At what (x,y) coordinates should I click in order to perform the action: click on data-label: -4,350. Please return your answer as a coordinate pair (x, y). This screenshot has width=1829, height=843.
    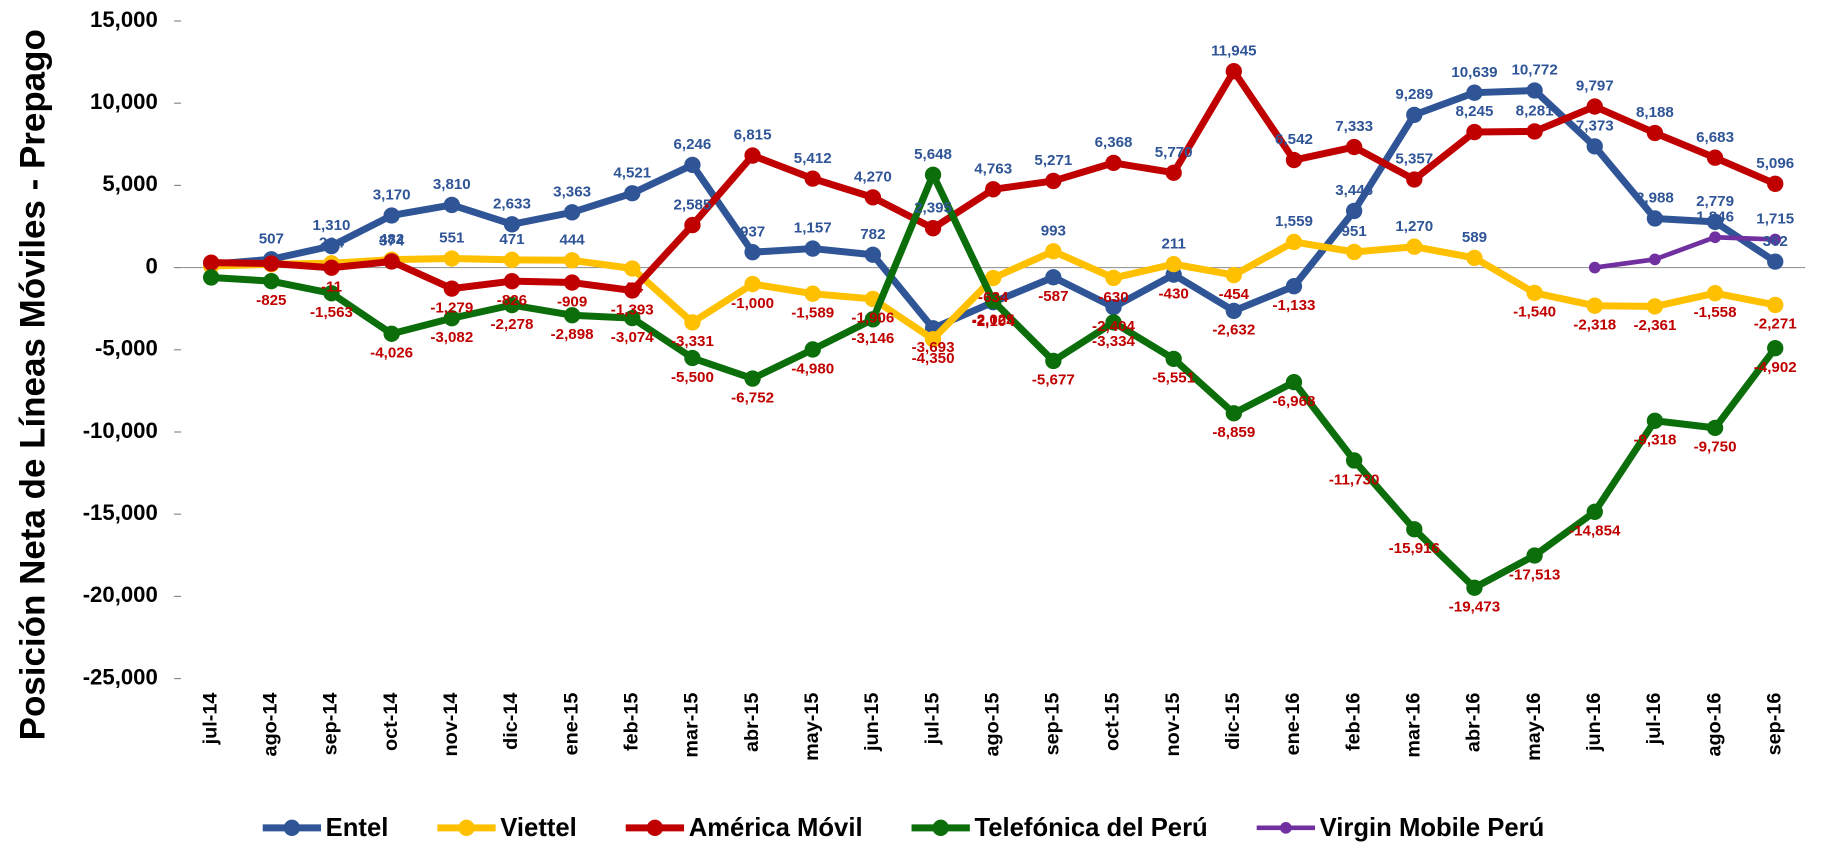
    Looking at the image, I should click on (933, 358).